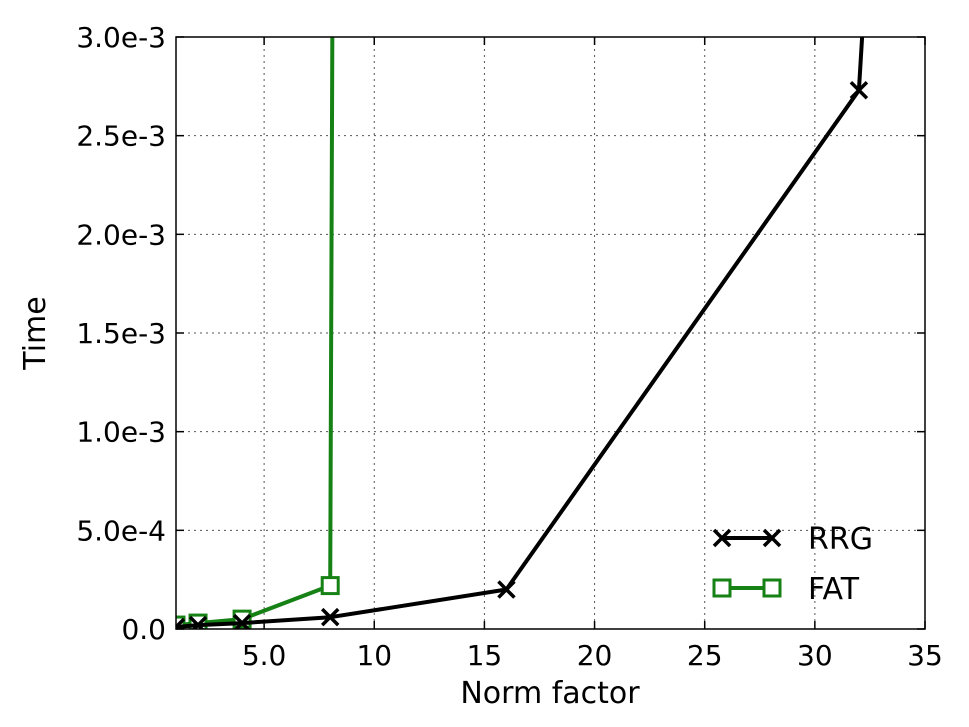  I want to click on y-tick-label: 3.0e-3, so click(121, 37).